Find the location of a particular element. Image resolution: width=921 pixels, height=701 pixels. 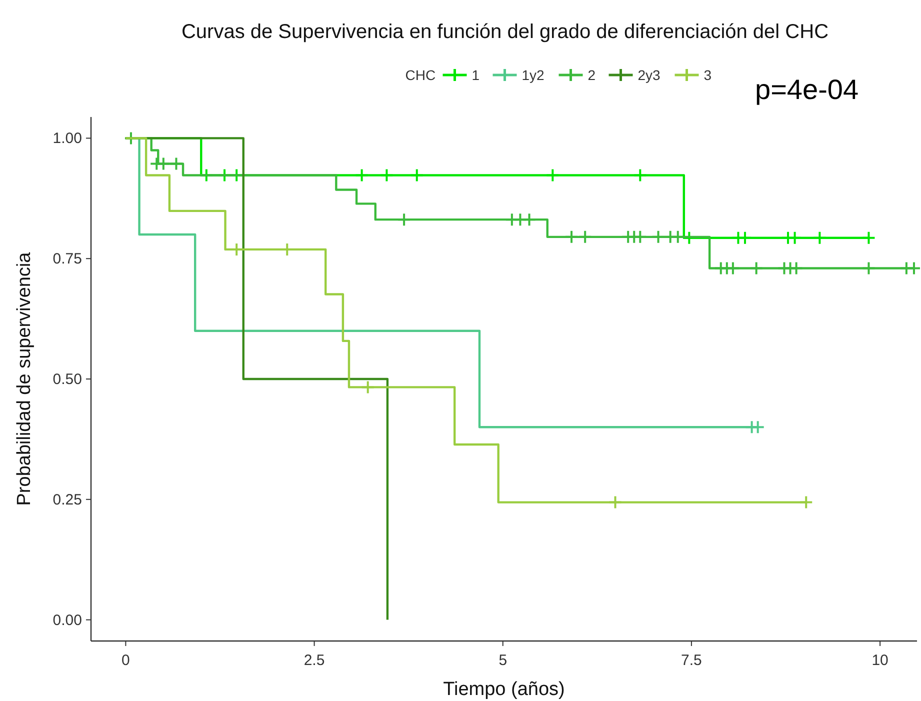

x-tick-label: 10 is located at coordinates (880, 660).